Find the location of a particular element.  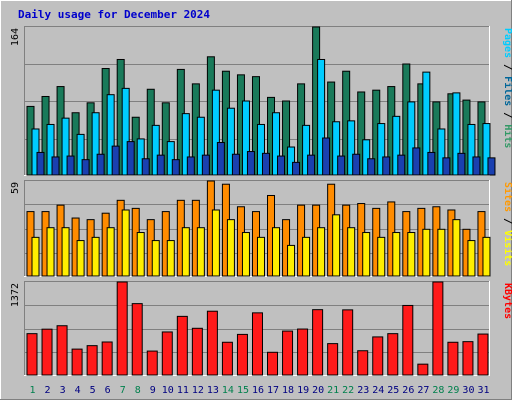

chart-title: Daily usage for December 2024 is located at coordinates (114, 14).